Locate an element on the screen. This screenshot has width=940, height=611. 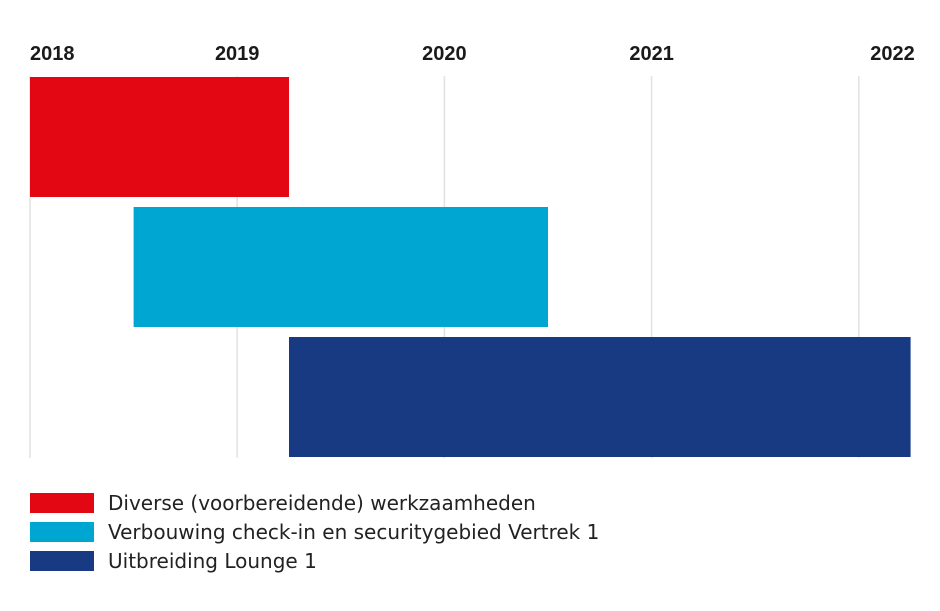
legend-label-lounge: Uitbreiding Lounge 1 is located at coordinates (212, 560).